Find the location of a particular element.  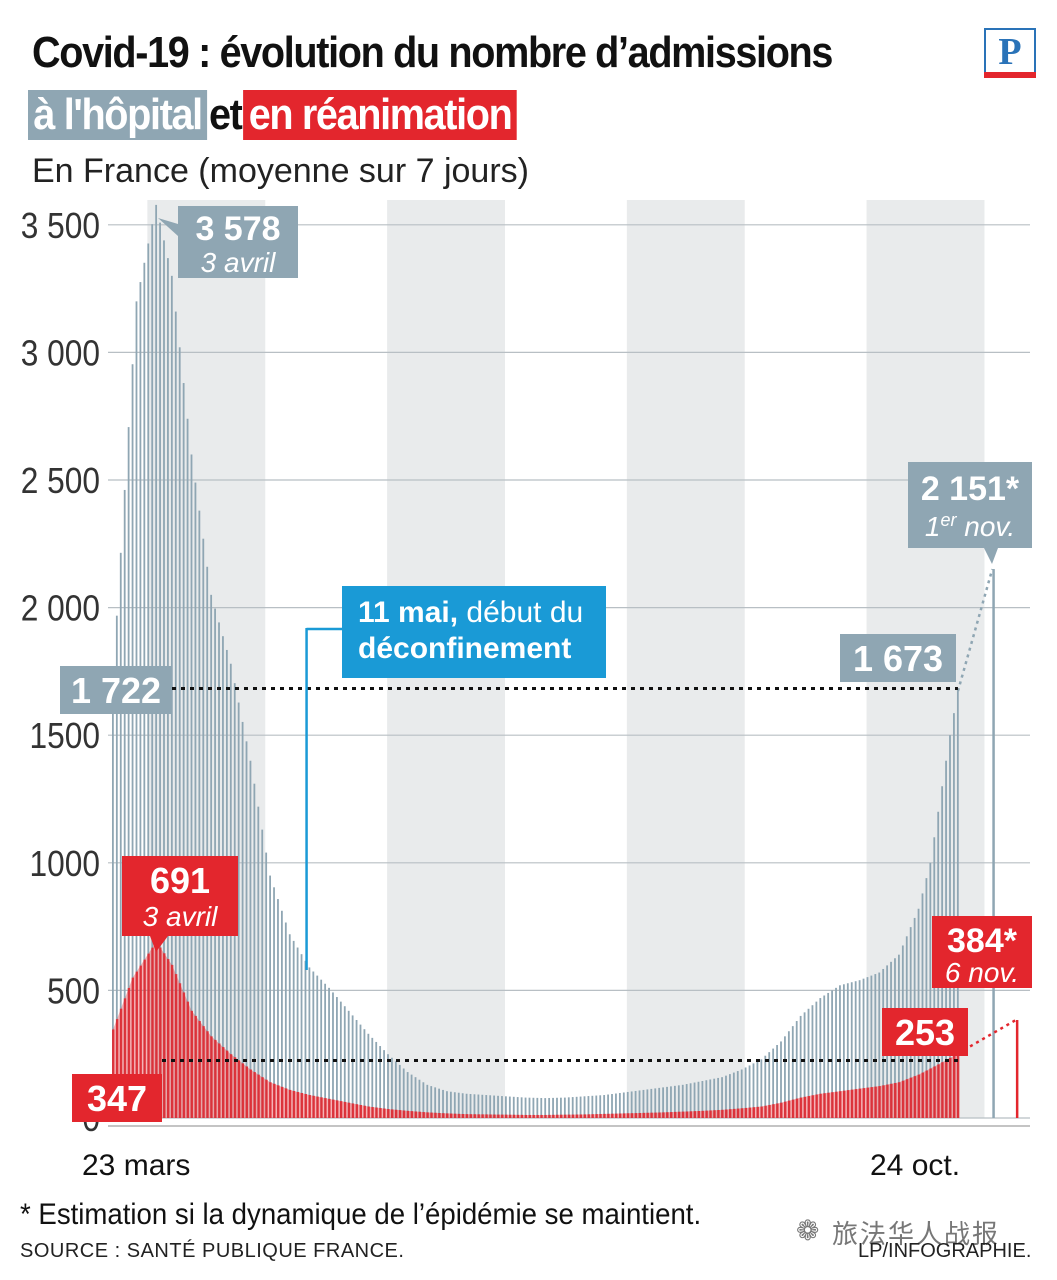

hospital-end-value: 1 673 is located at coordinates (898, 658).